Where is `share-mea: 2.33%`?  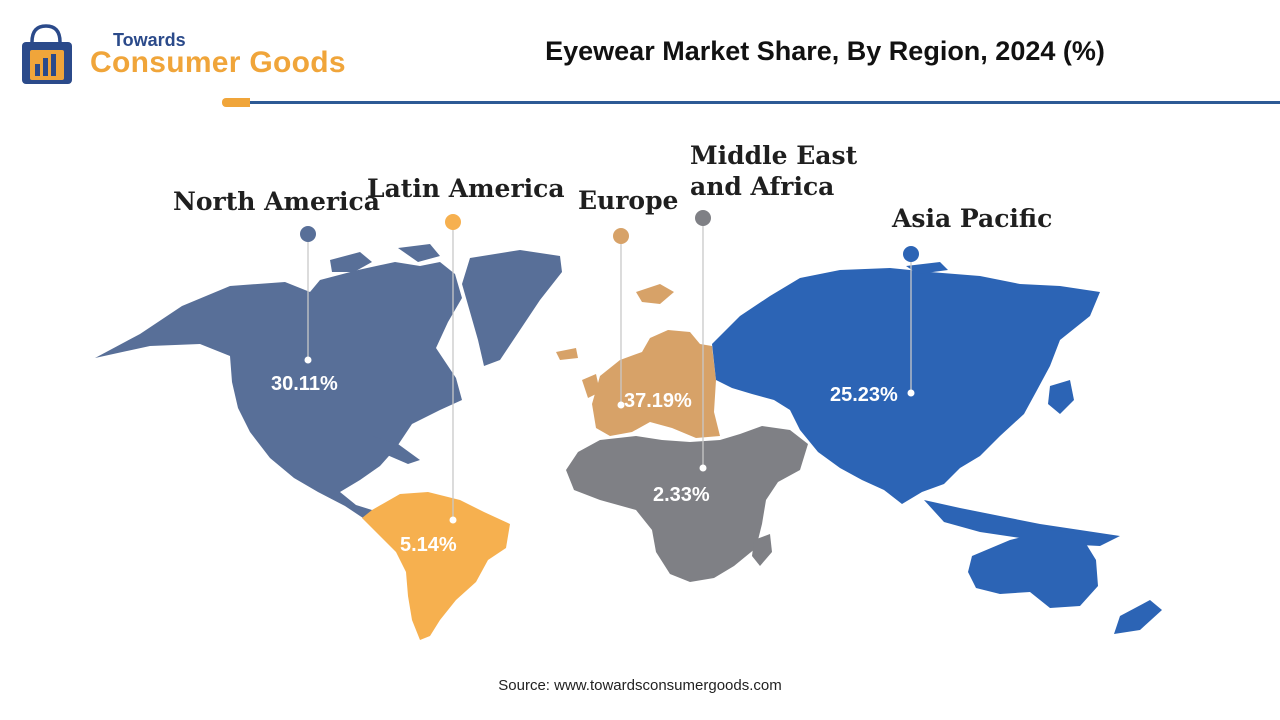 share-mea: 2.33% is located at coordinates (681, 495).